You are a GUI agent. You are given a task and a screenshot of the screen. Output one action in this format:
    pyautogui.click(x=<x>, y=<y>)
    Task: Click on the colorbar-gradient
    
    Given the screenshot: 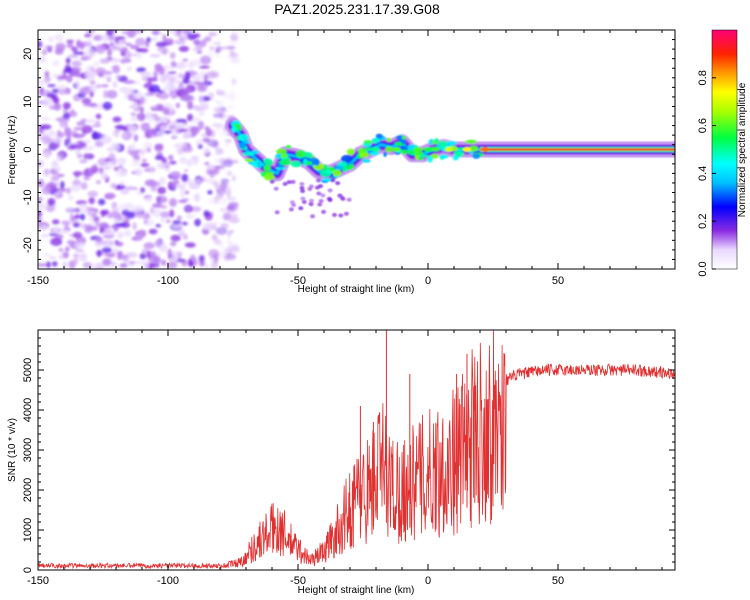 What is the action you would take?
    pyautogui.click(x=724, y=149)
    